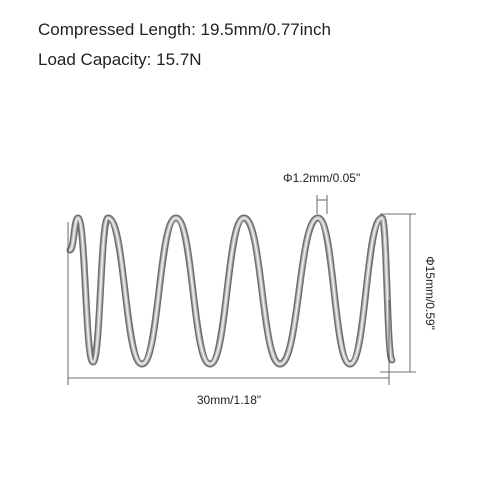 The height and width of the screenshot is (488, 488). What do you see at coordinates (229, 400) in the screenshot?
I see `length-label: 30mm/1.18"` at bounding box center [229, 400].